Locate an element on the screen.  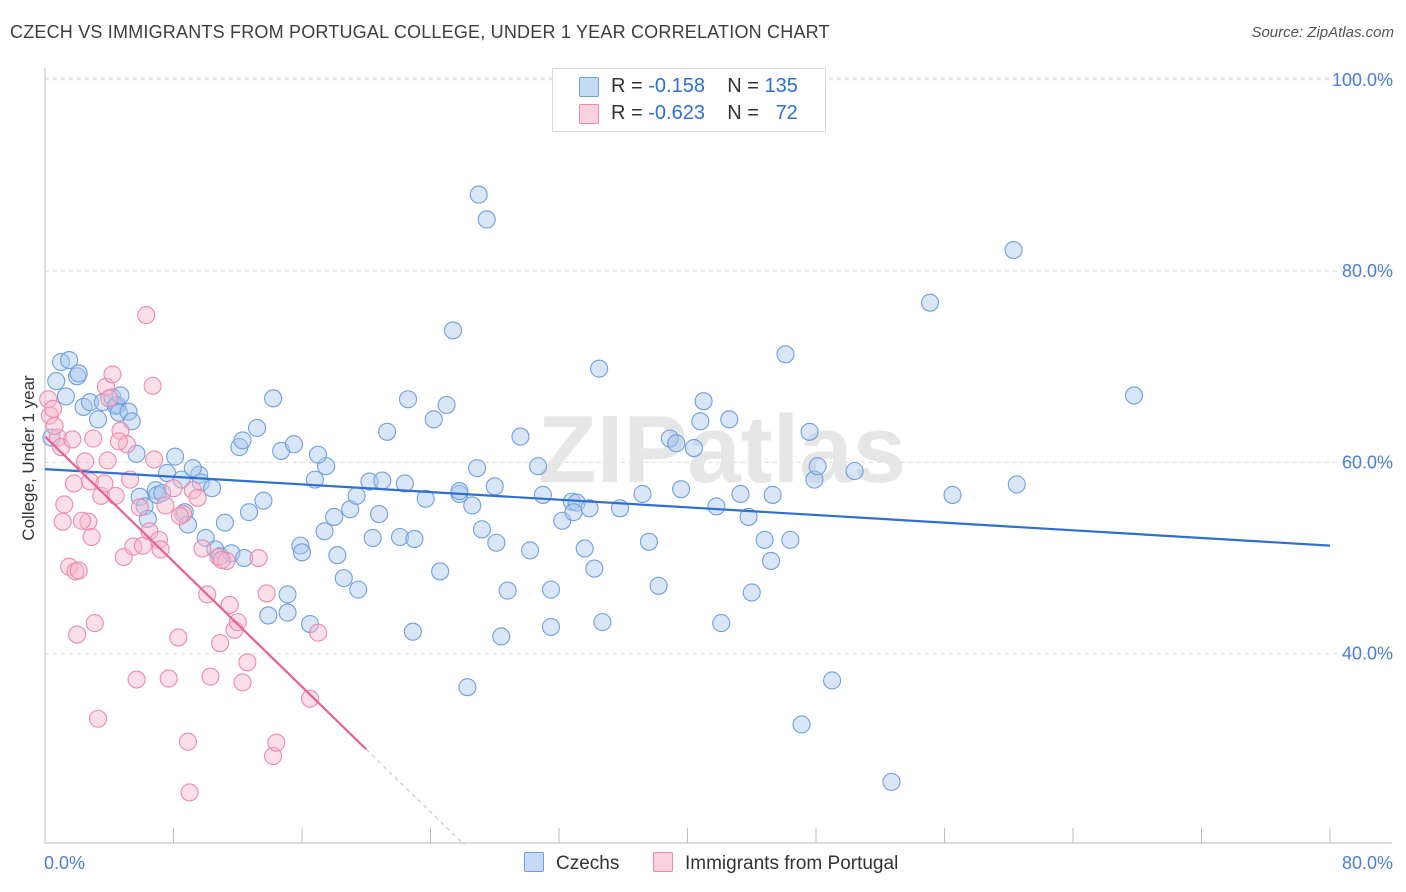
r-label: R = is located at coordinates (627, 113).